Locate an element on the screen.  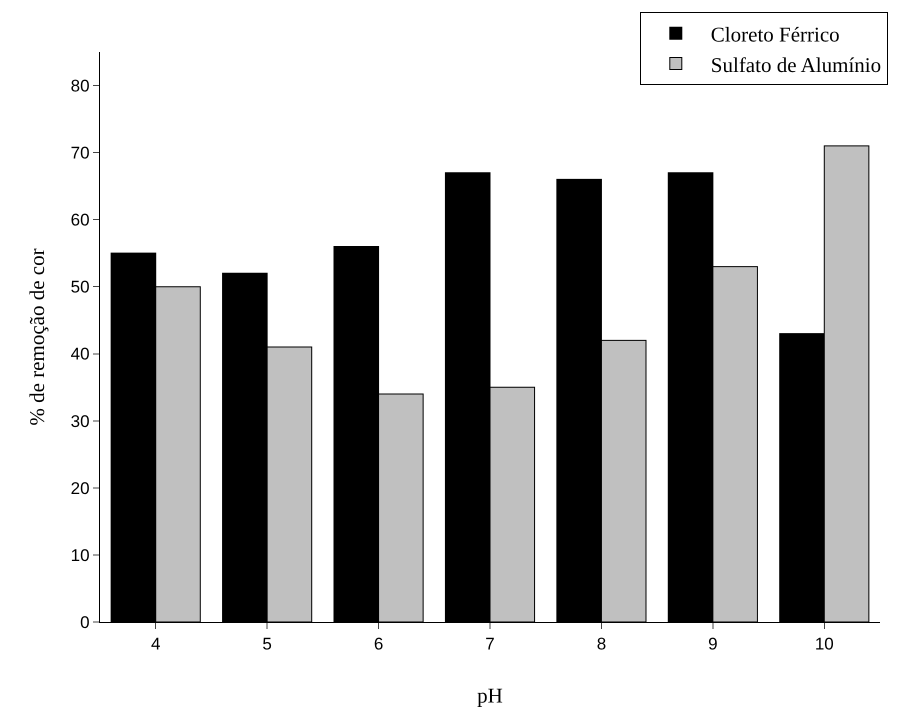
legend-label: Cloreto Férrico is located at coordinates (775, 34).